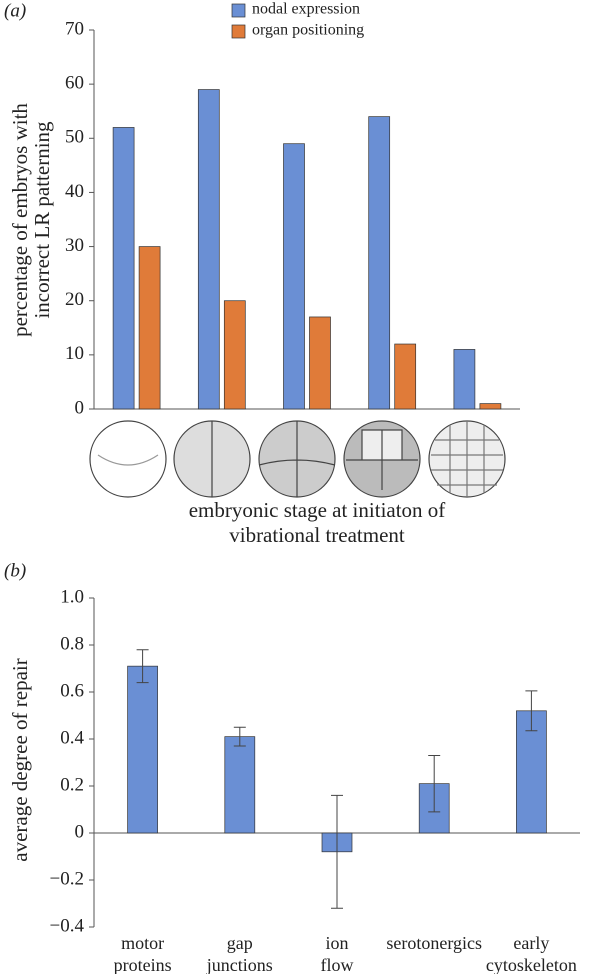 This screenshot has height=974, width=604. Describe the element at coordinates (142, 943) in the screenshot. I see `x-tick-label: motor` at that location.